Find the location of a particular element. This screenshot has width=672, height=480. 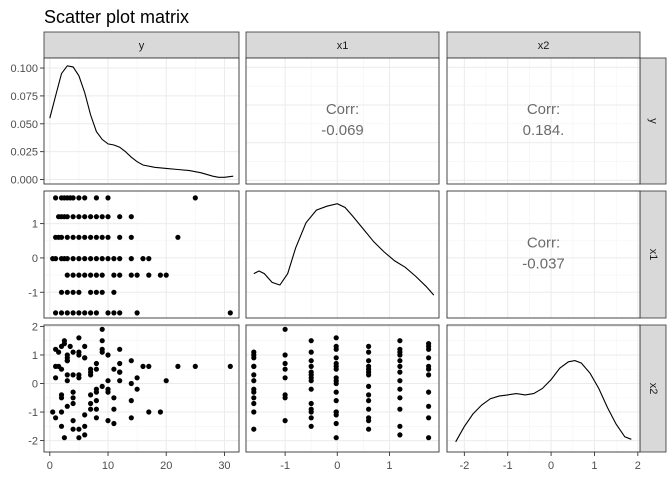

panel-x1-x2-bg is located at coordinates (543, 254).